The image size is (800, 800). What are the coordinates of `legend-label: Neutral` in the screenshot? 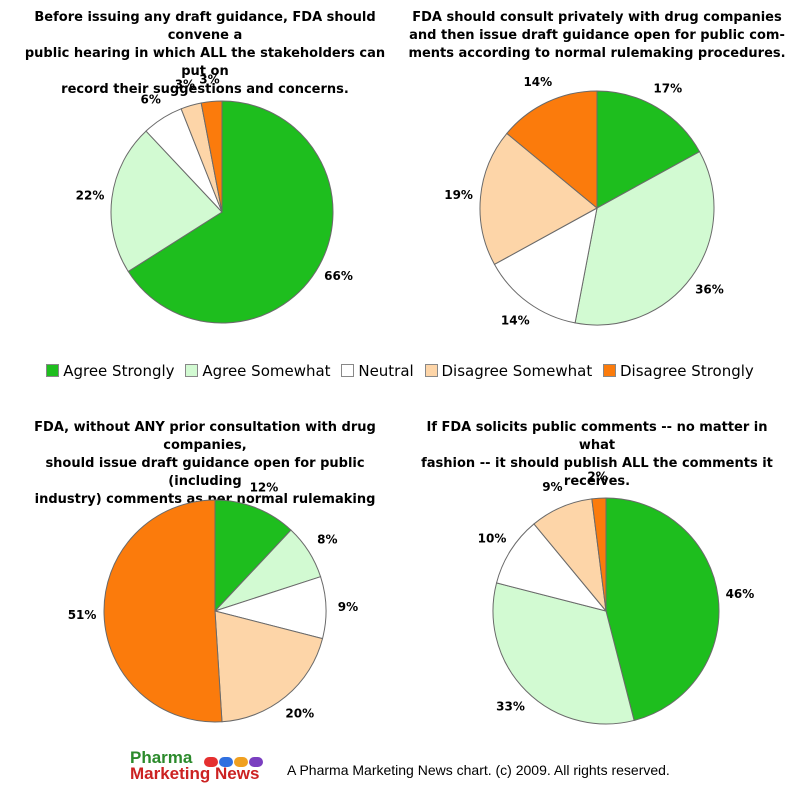 It's located at (386, 371).